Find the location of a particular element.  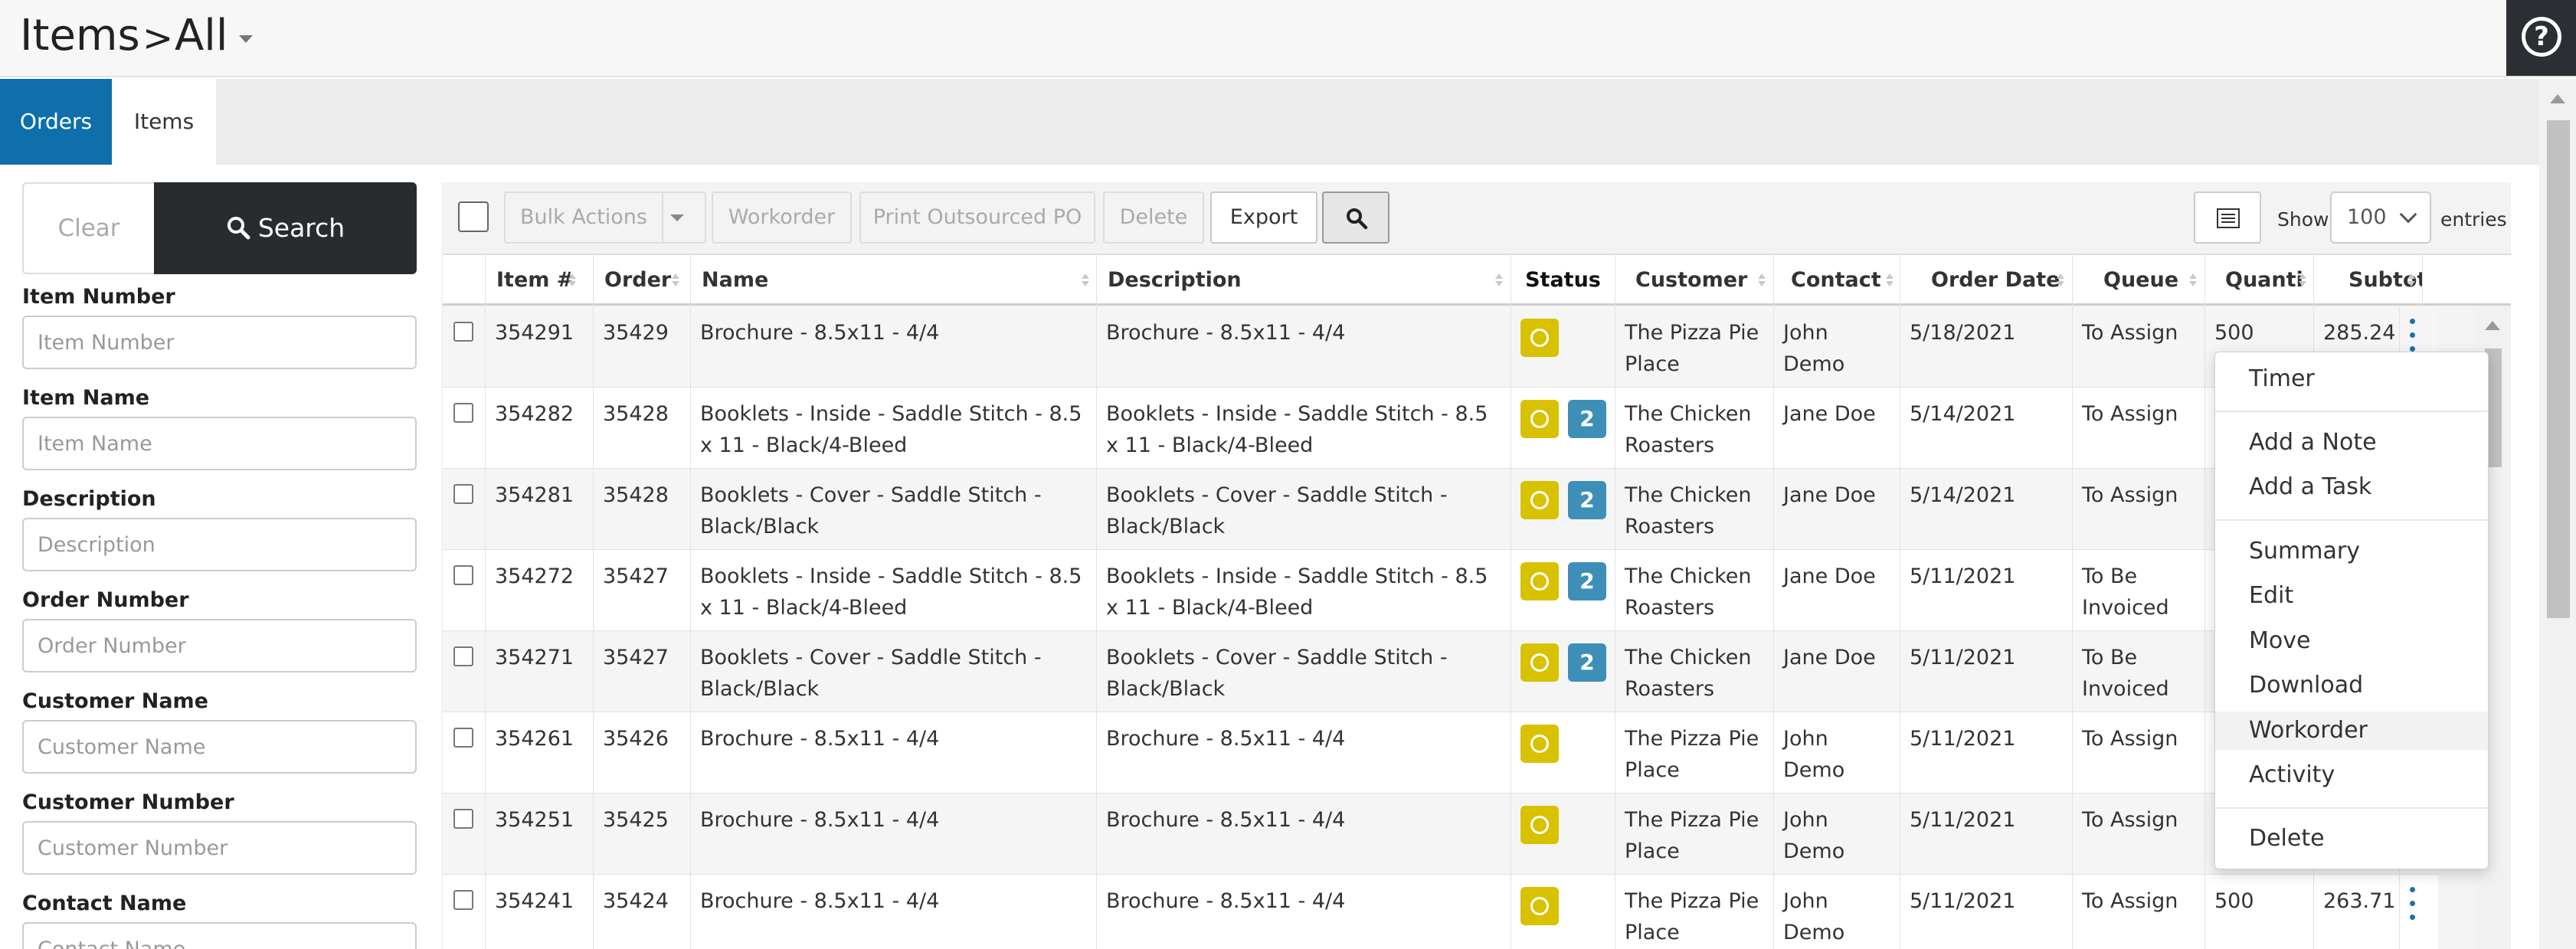

tab-bar: Orders Items is located at coordinates (1288, 122).